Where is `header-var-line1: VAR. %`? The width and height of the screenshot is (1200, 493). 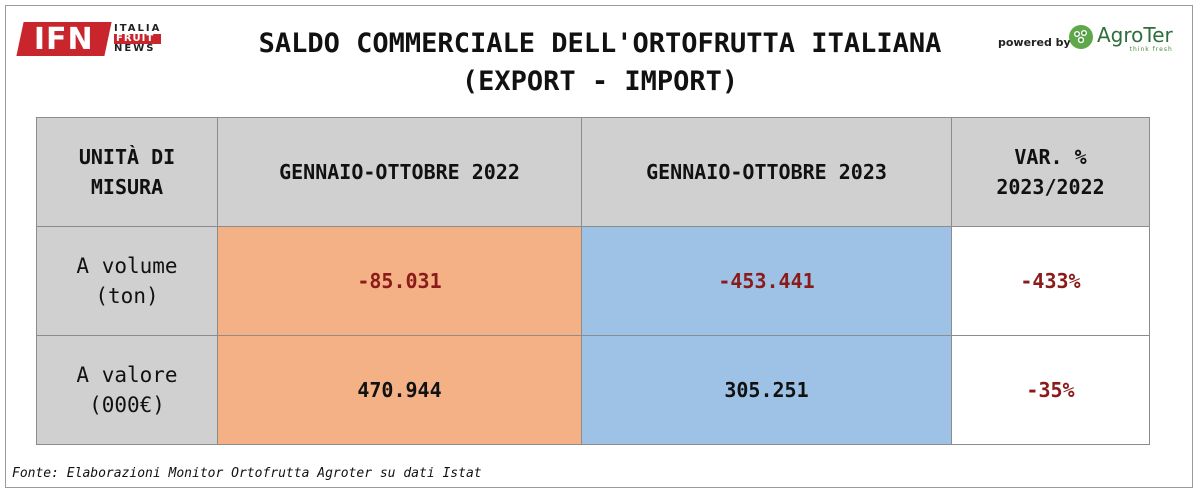
header-var-line1: VAR. % is located at coordinates (1050, 157).